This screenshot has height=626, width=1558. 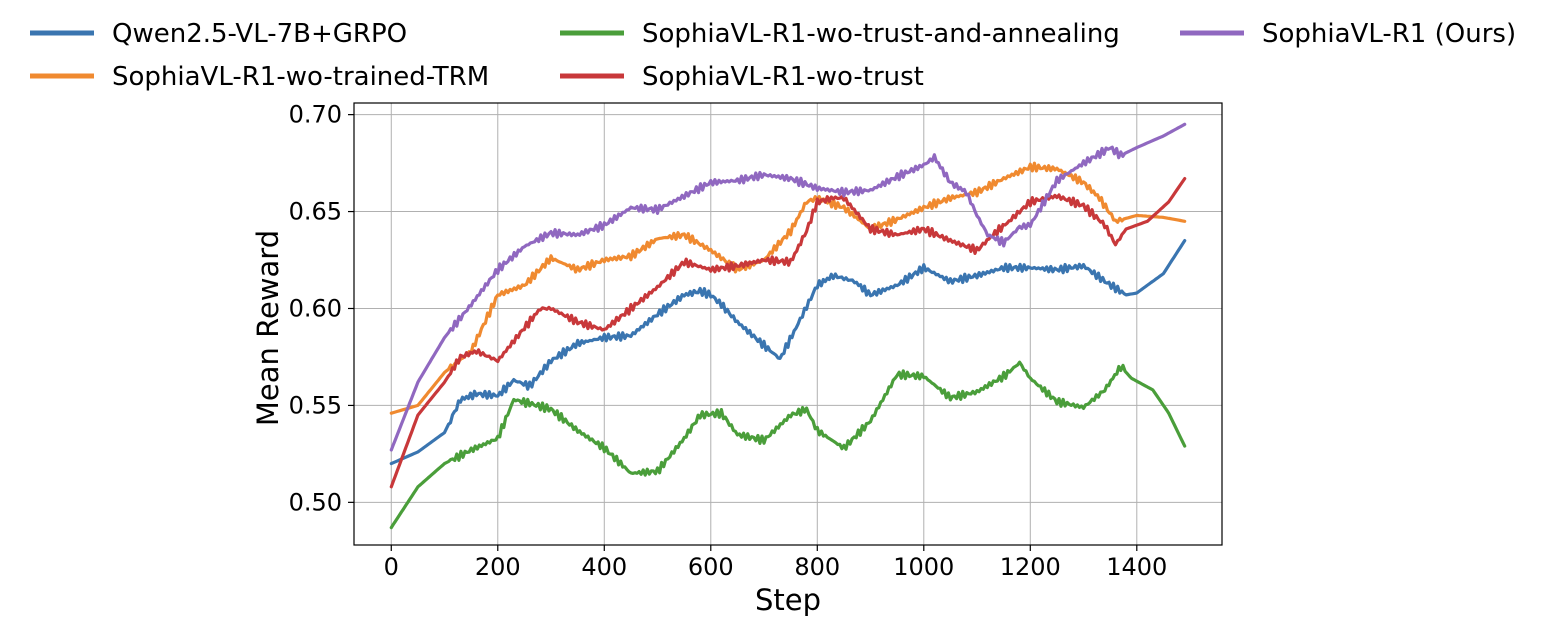 What do you see at coordinates (315, 212) in the screenshot?
I see `y-tick-label: 0.65` at bounding box center [315, 212].